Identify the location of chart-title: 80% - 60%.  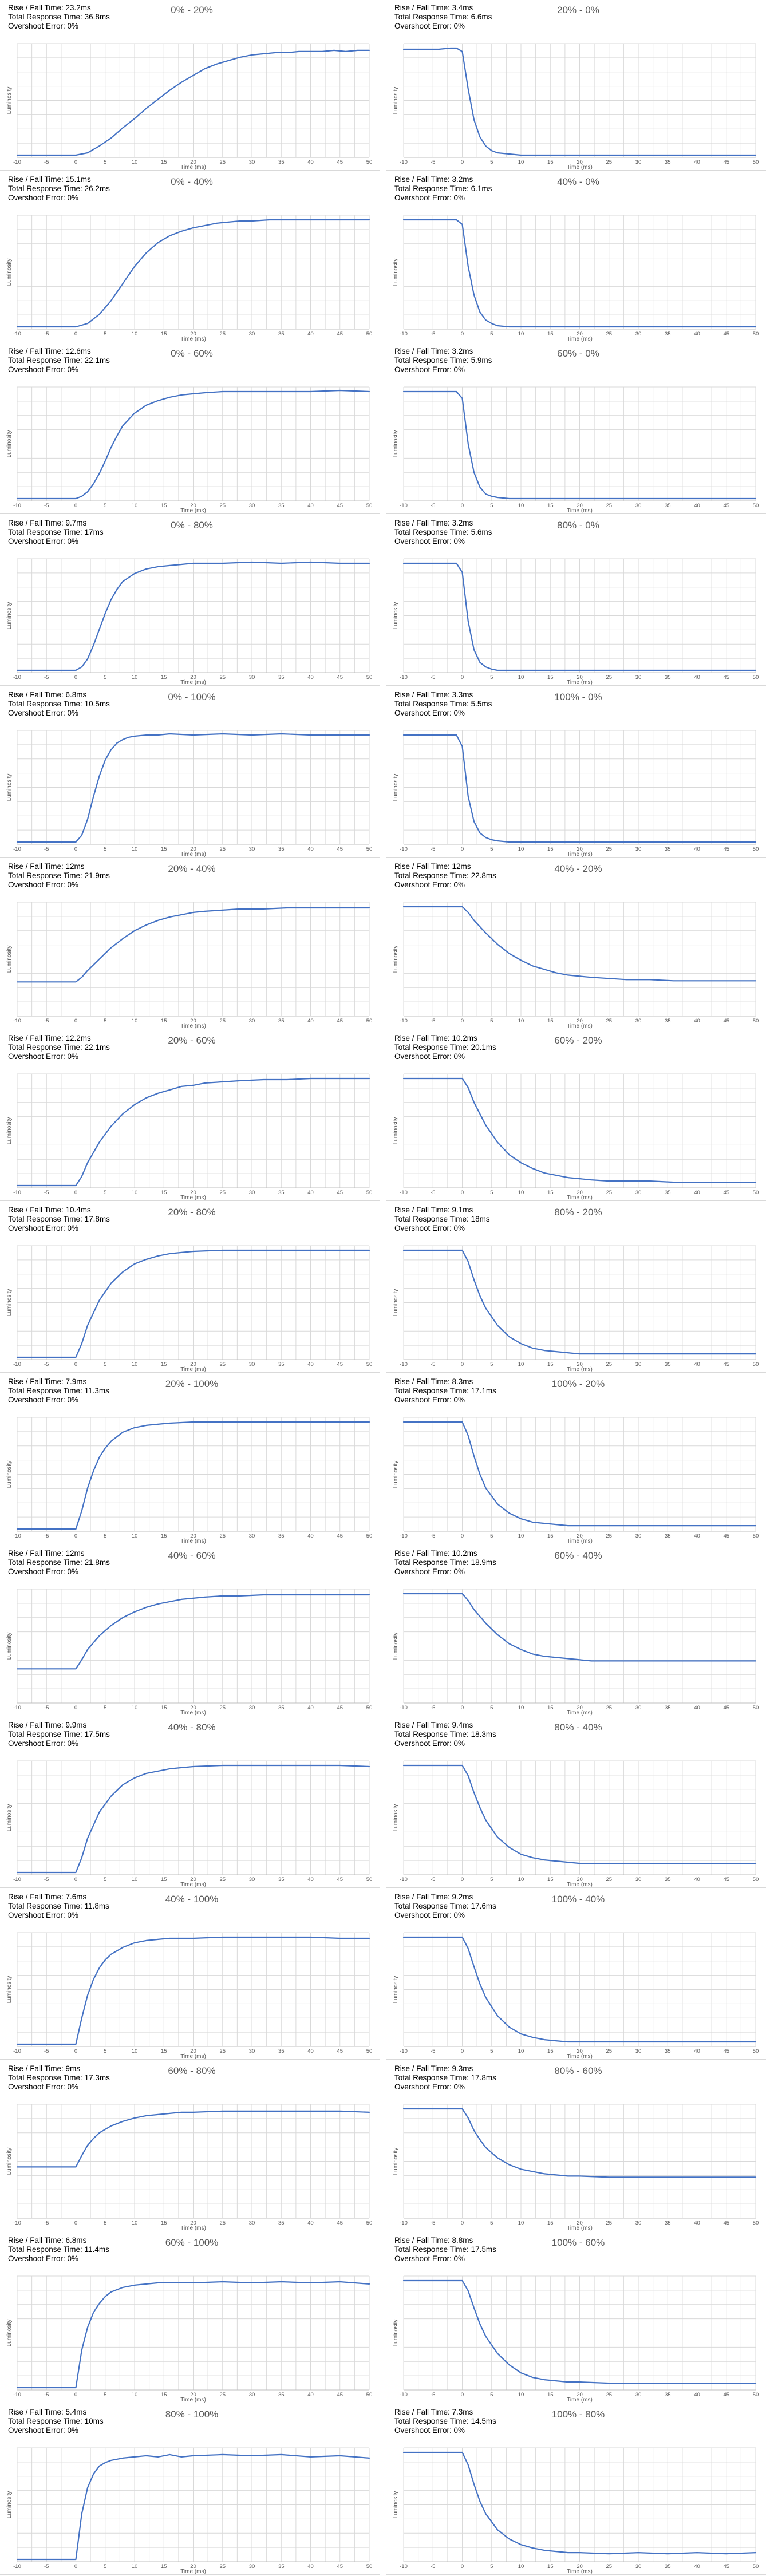
(578, 2070).